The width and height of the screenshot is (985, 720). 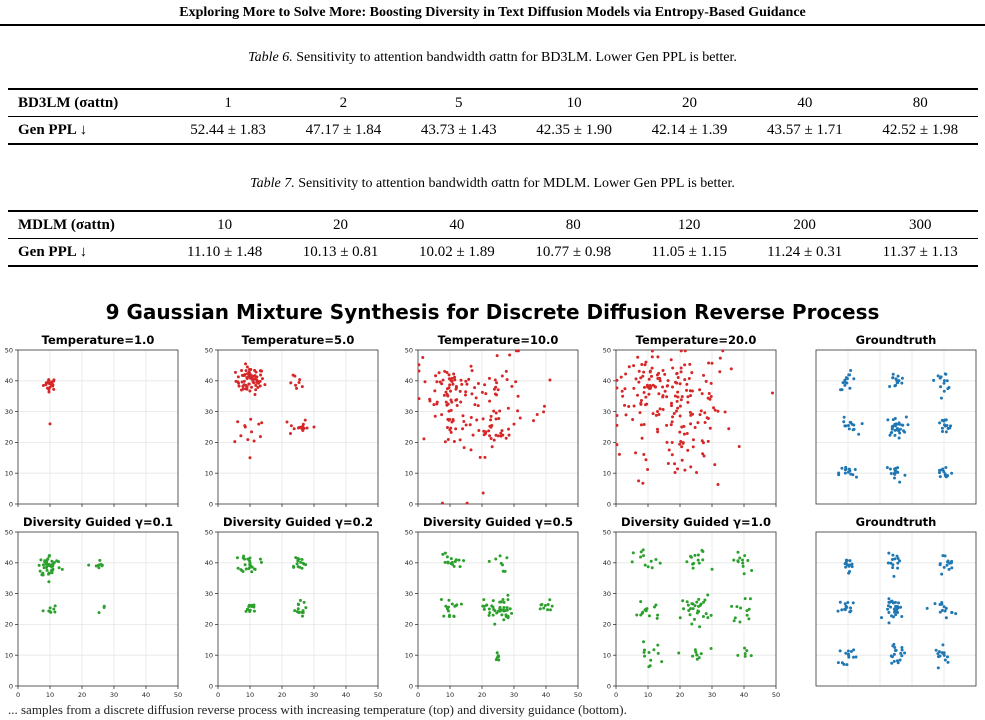 What do you see at coordinates (340, 252) in the screenshot?
I see `table7-cell: 10.13 ± 0.81` at bounding box center [340, 252].